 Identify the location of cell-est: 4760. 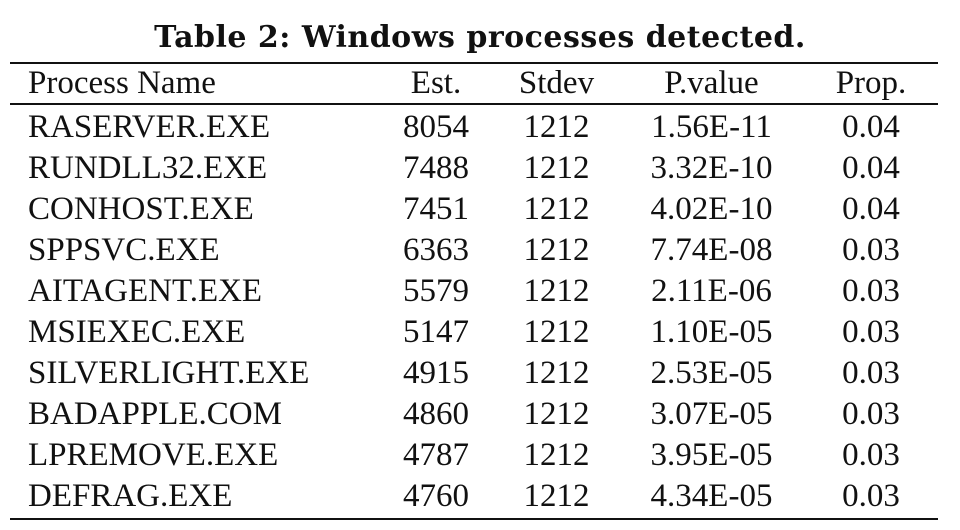
(436, 496).